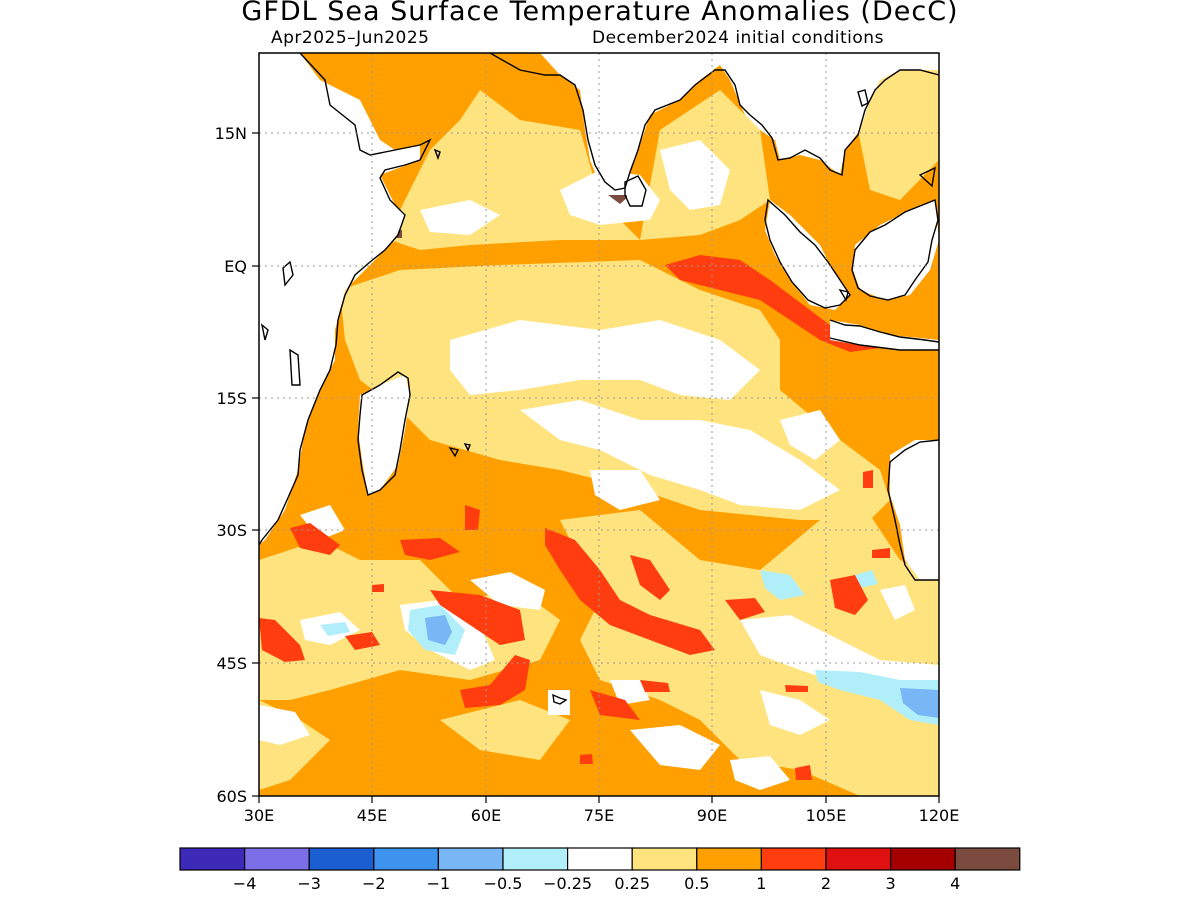 The image size is (1200, 900). What do you see at coordinates (231, 133) in the screenshot?
I see `lat-tick-label: 15N` at bounding box center [231, 133].